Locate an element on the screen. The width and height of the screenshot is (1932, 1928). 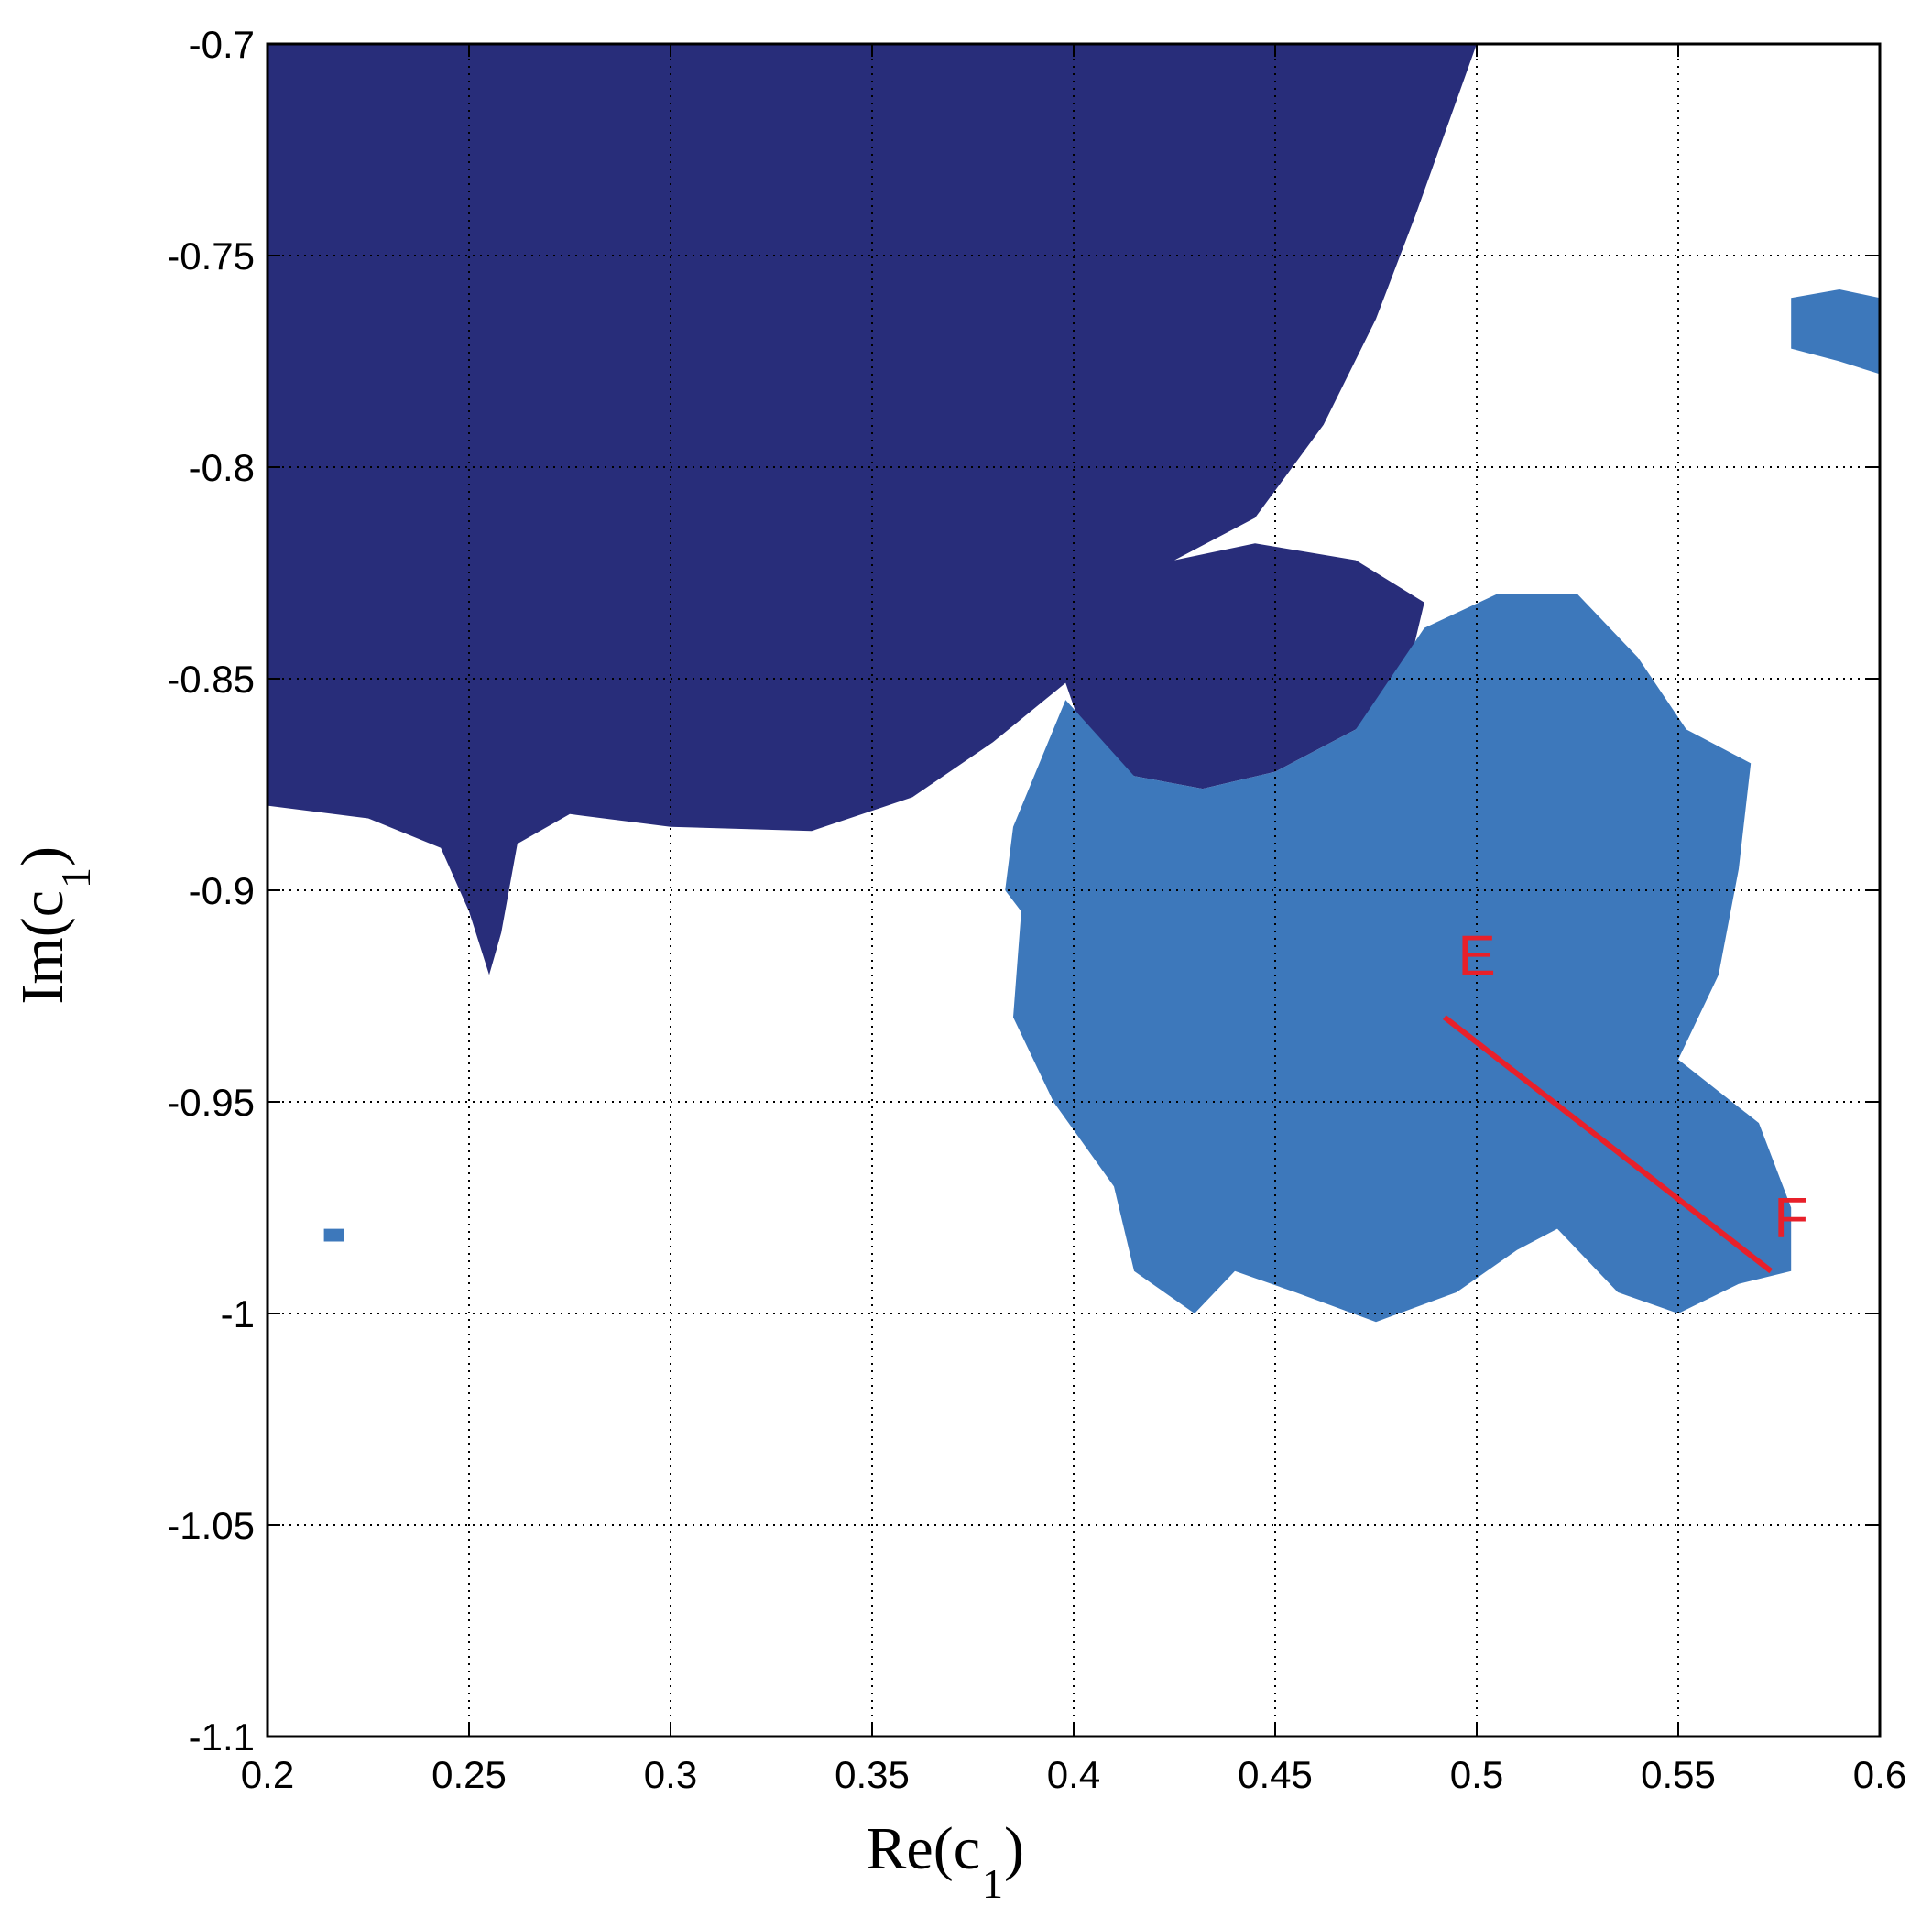
region-light-right-blob is located at coordinates (1836, 332).